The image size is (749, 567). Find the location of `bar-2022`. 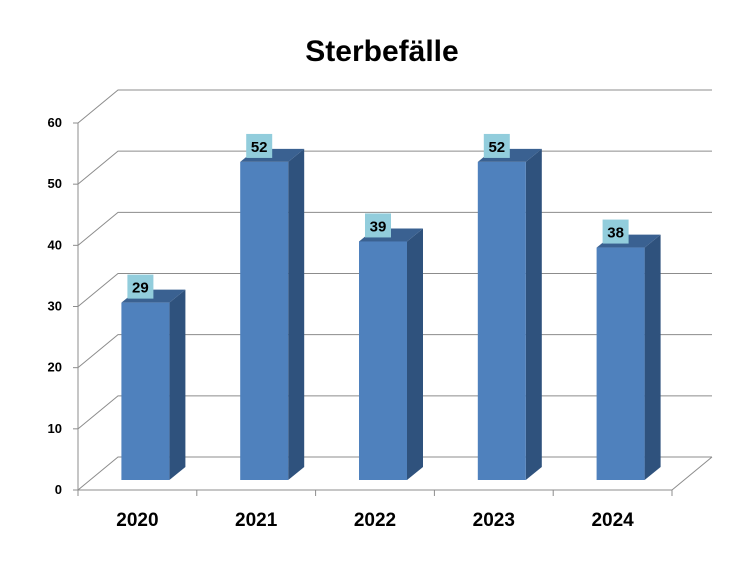

bar-2022 is located at coordinates (391, 354).